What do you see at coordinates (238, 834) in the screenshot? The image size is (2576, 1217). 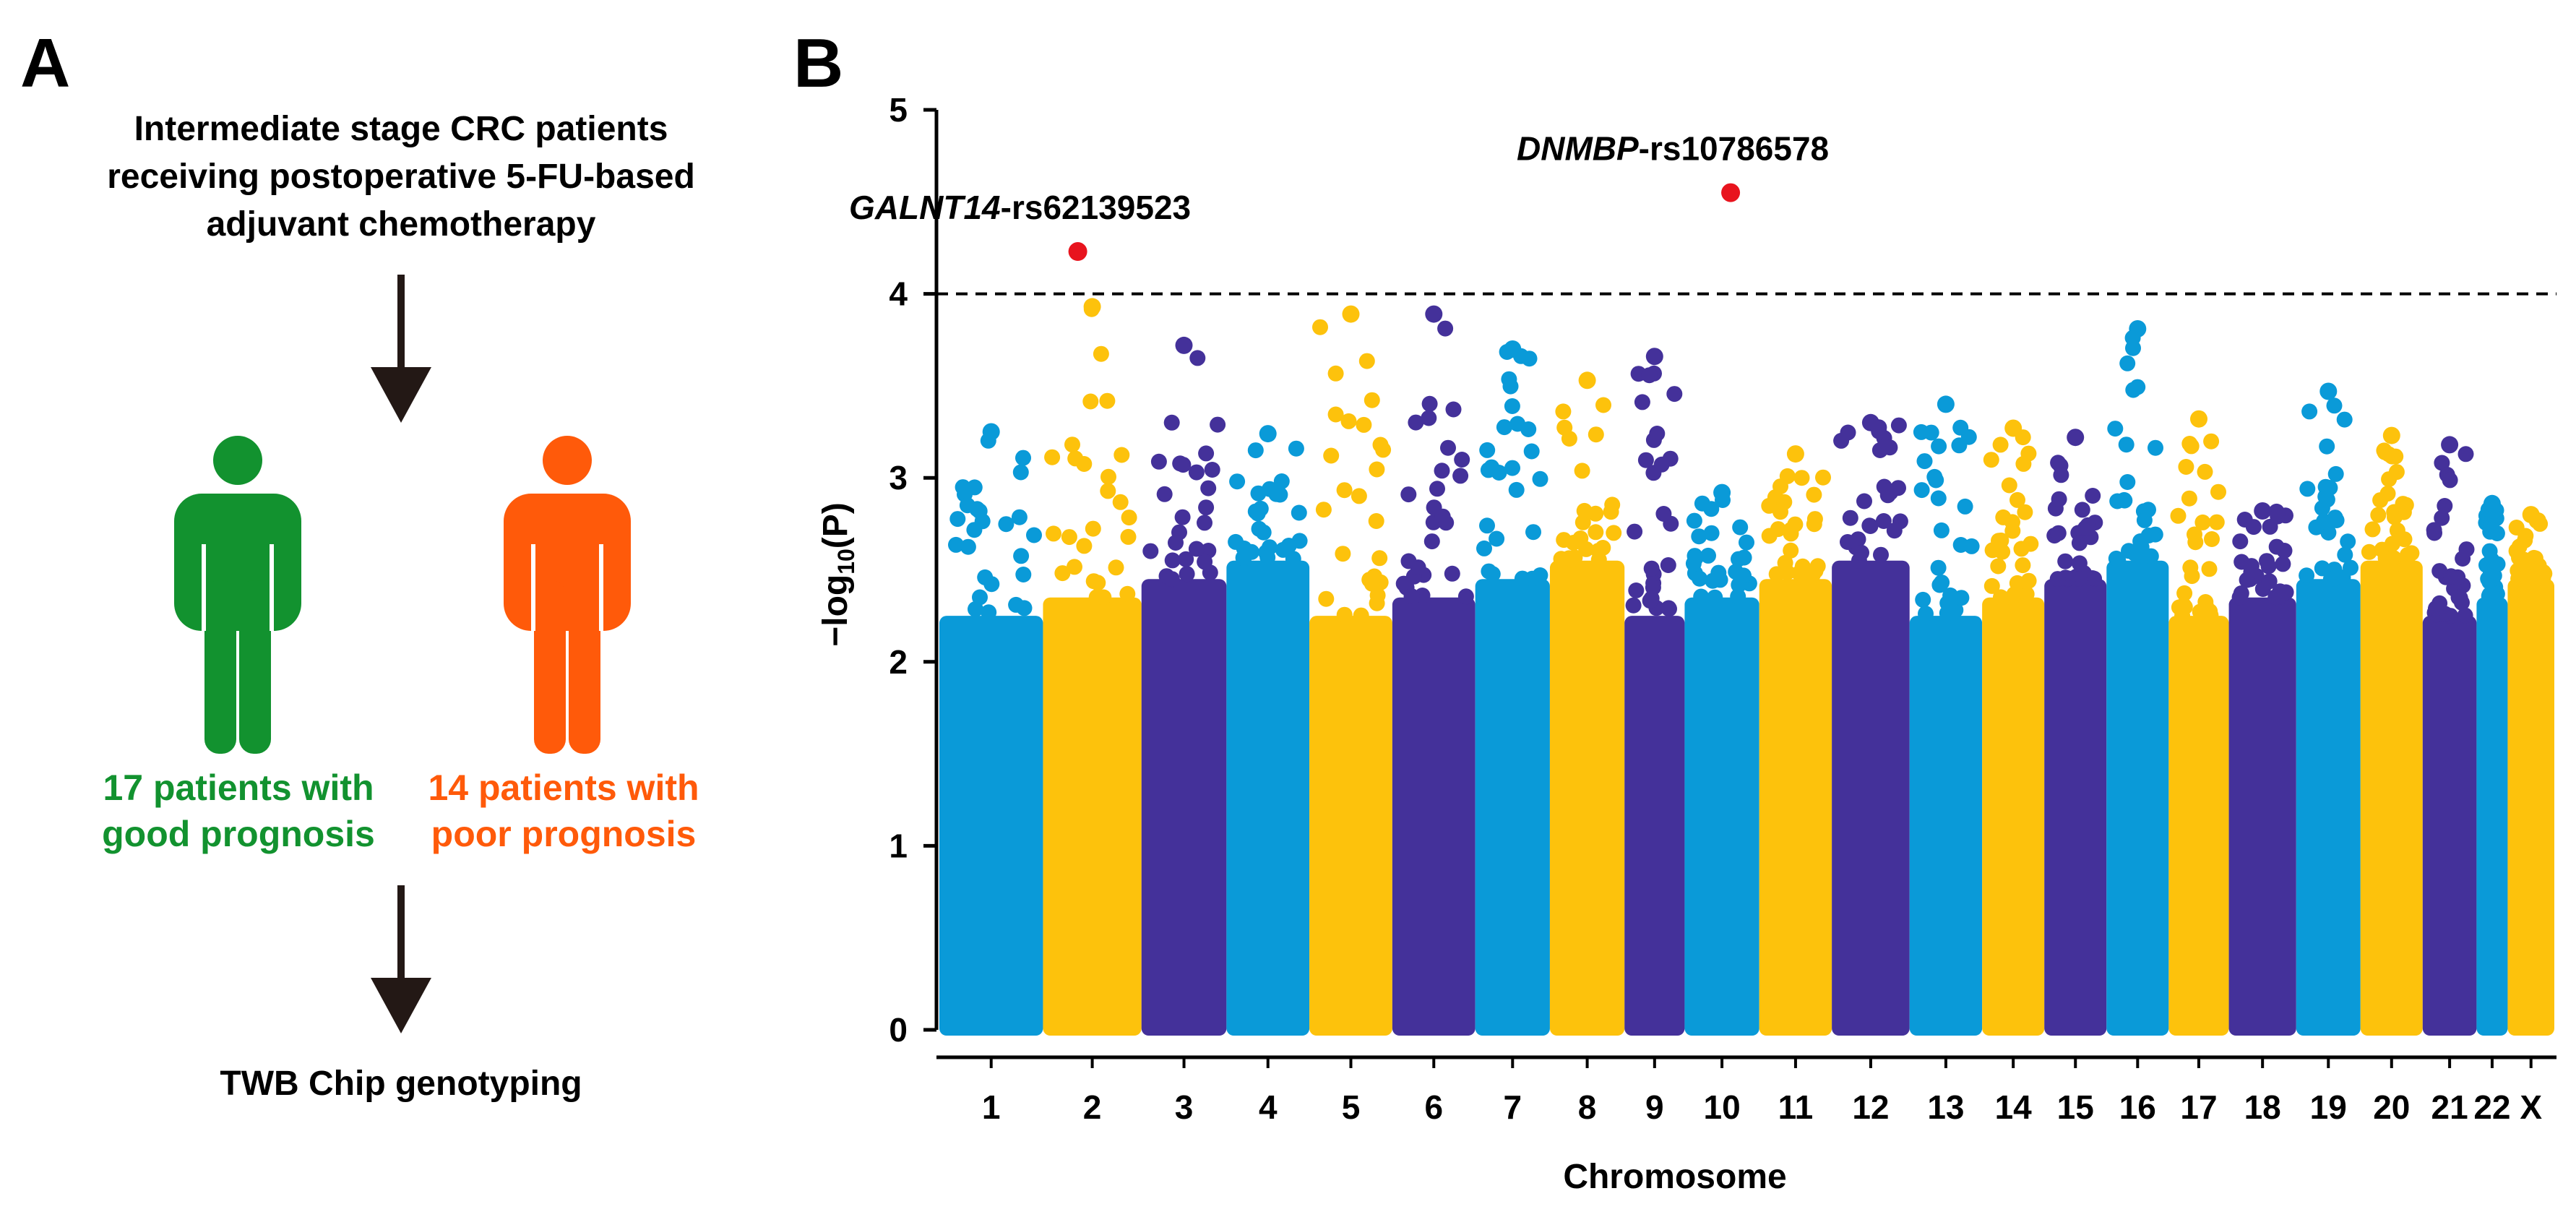 I see `good-prognosis-line-2: good prognosis` at bounding box center [238, 834].